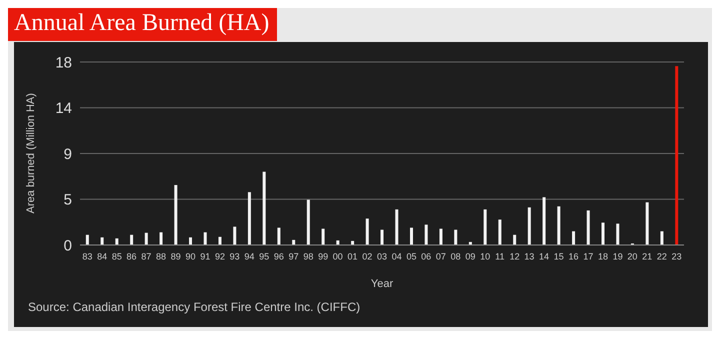 This screenshot has height=339, width=720. I want to click on x-tick-label: 18, so click(603, 256).